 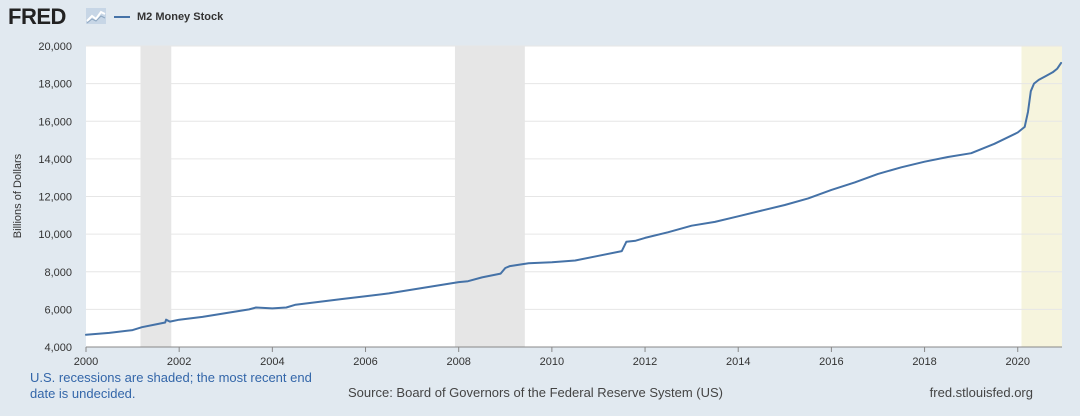 What do you see at coordinates (55, 85) in the screenshot?
I see `y-tick-label: 18,000` at bounding box center [55, 85].